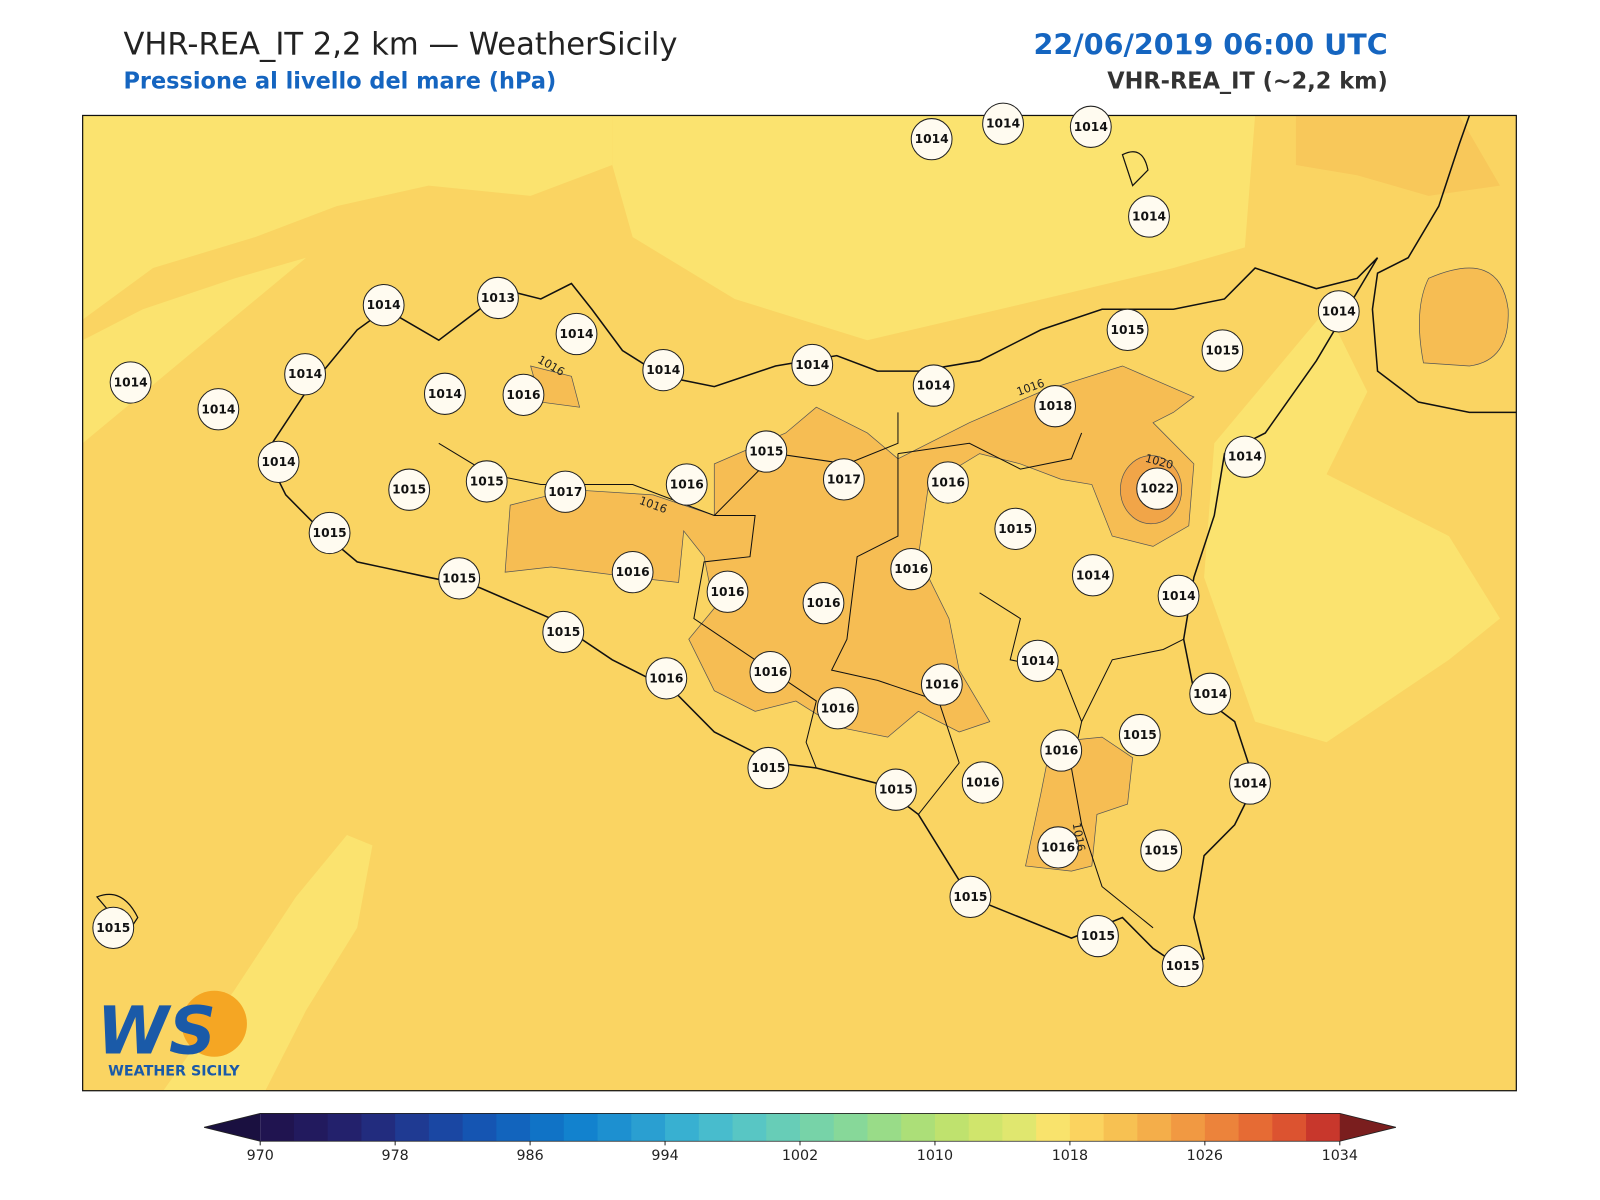 The height and width of the screenshot is (1200, 1600). I want to click on colorbar-tick-label: 978, so click(395, 1156).